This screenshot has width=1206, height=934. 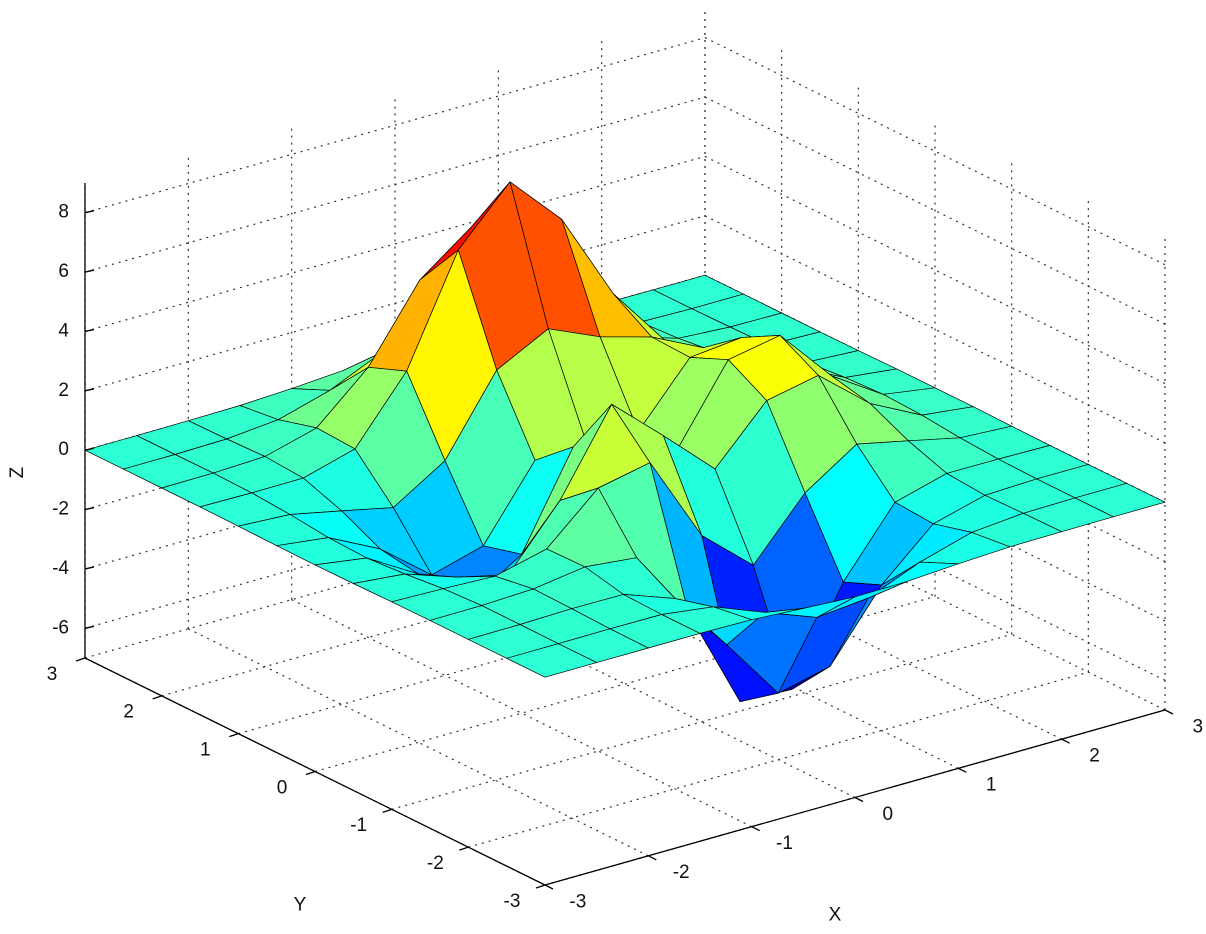 I want to click on y-tick-label: 2, so click(x=128, y=712).